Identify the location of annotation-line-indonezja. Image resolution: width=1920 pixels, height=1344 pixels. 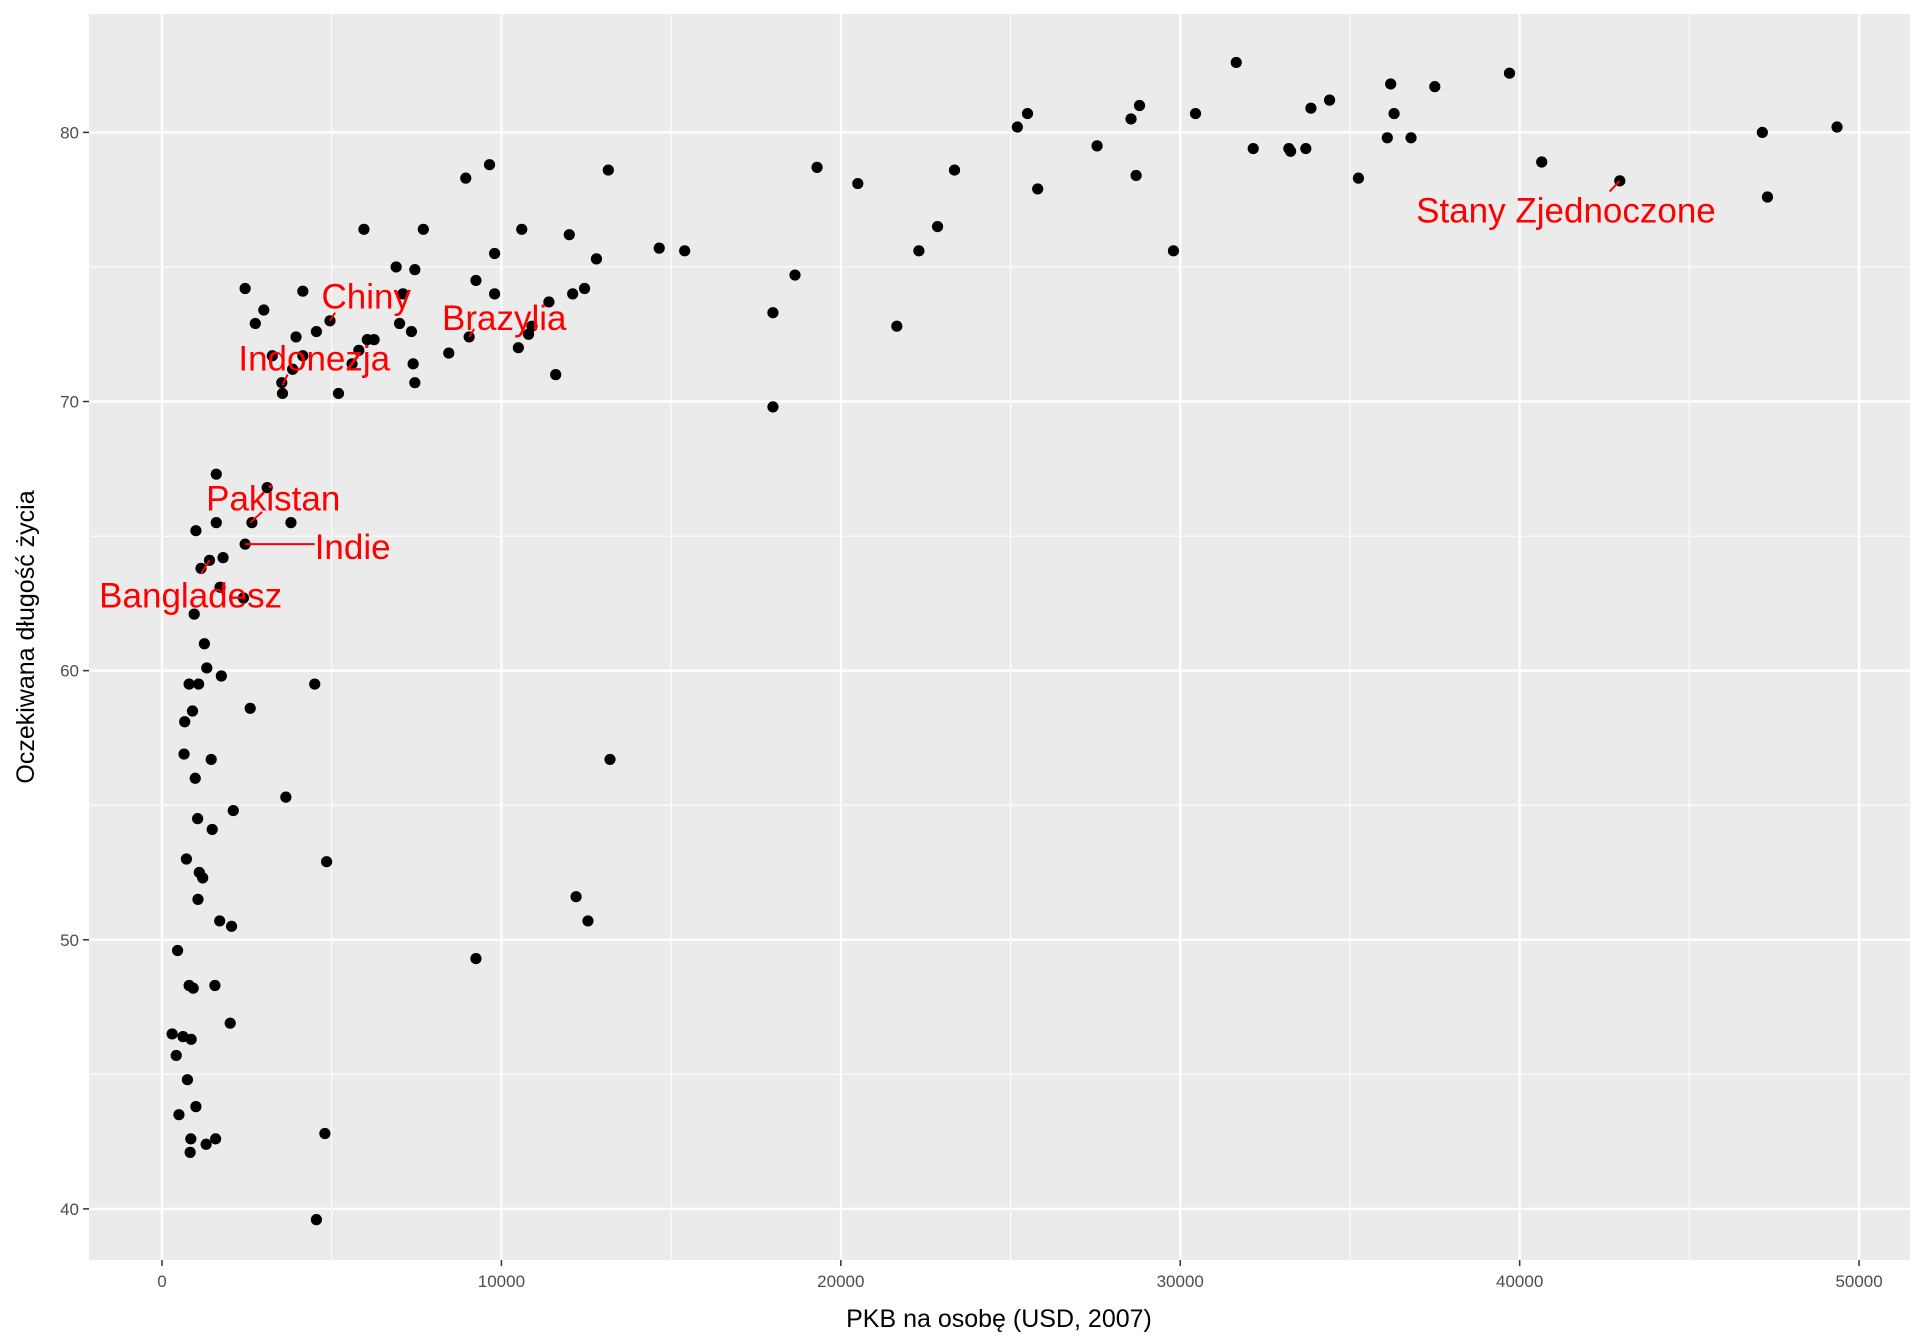
(285, 380).